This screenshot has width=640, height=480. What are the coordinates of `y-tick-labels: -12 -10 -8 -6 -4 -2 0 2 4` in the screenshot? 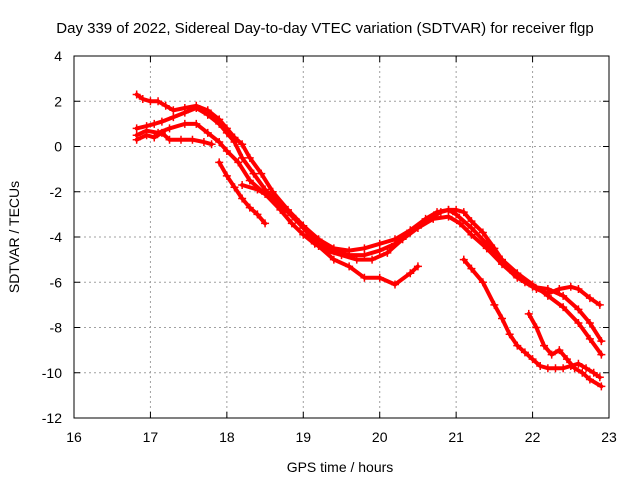 It's located at (52, 237).